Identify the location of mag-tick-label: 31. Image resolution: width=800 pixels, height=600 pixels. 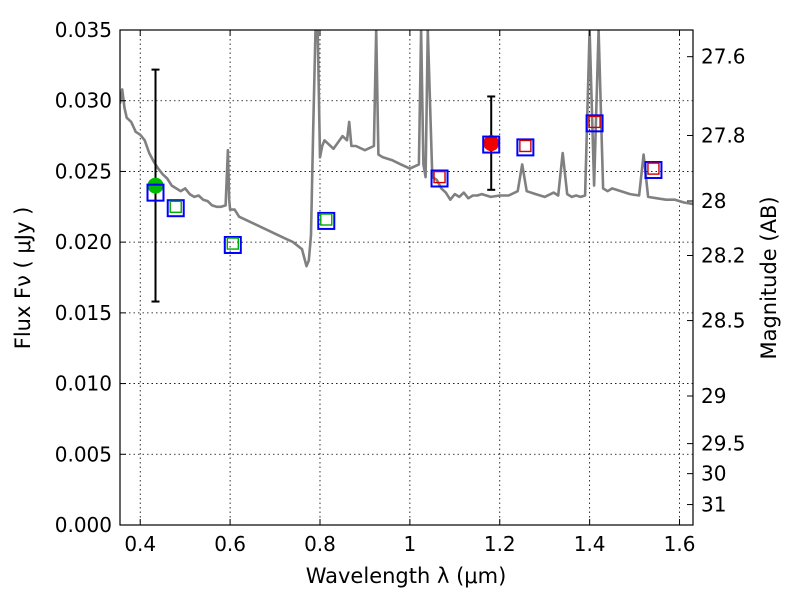
(713, 505).